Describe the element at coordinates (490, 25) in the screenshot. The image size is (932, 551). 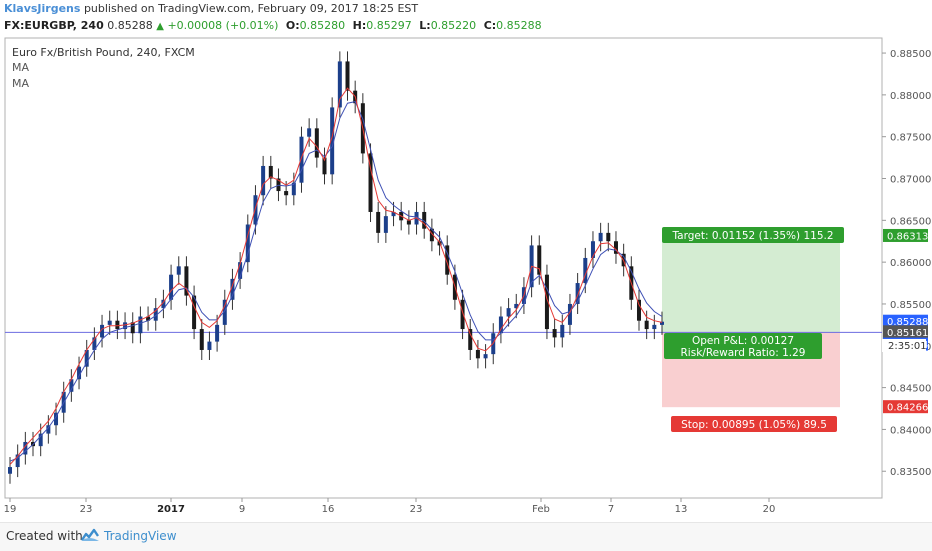
I see `close-label: C:` at that location.